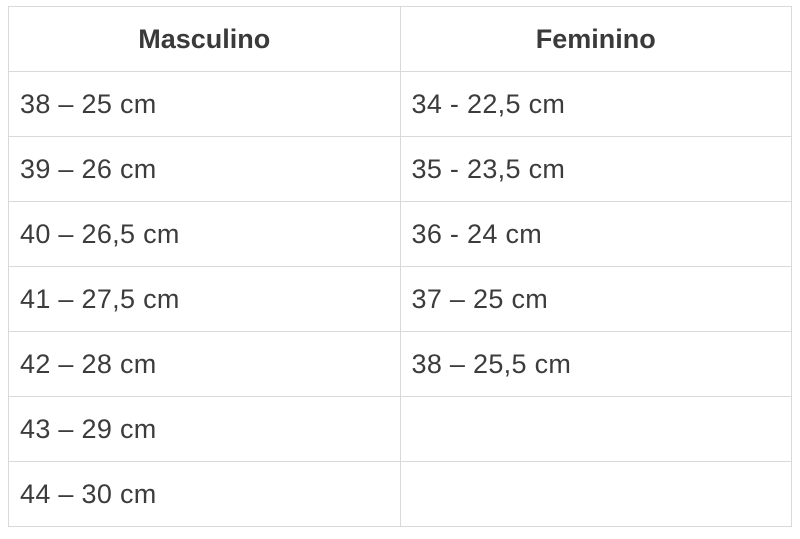  I want to click on table-row: 43 – 29 cm, so click(400, 429).